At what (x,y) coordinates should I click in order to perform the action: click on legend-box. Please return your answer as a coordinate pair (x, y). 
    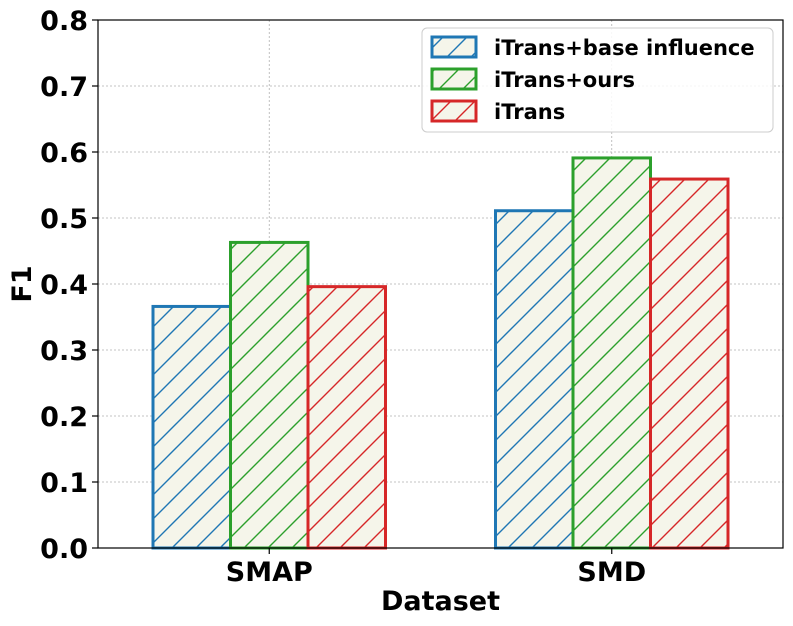
    Looking at the image, I should click on (597, 80).